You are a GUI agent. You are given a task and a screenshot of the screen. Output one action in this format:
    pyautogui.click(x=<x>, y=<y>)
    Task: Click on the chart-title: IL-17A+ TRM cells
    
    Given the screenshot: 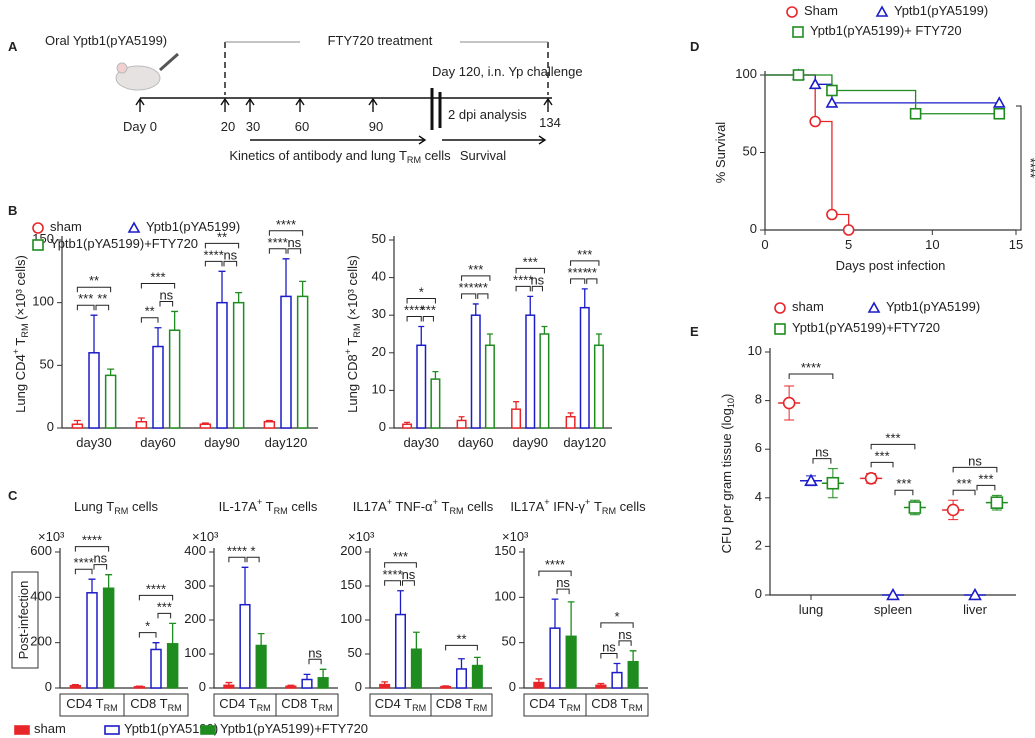 What is the action you would take?
    pyautogui.click(x=268, y=506)
    